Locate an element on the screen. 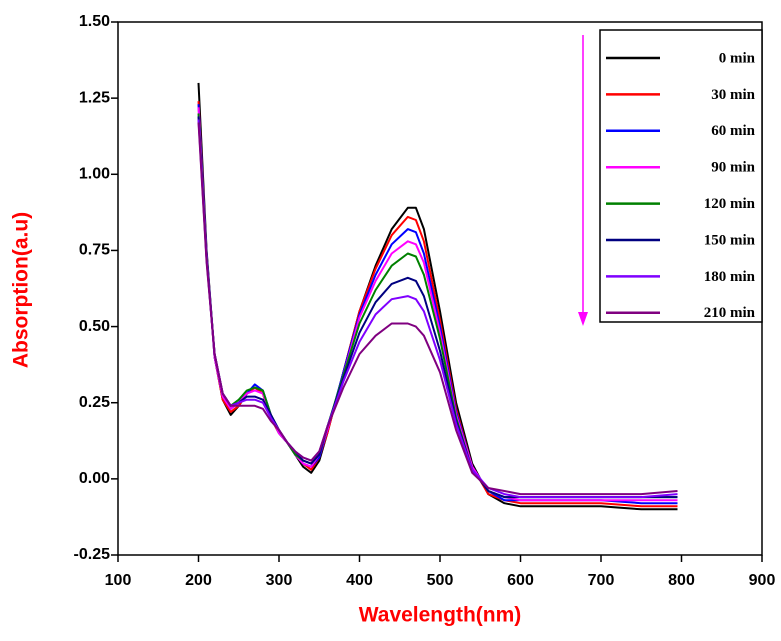  x-tick-label: 600 is located at coordinates (520, 580).